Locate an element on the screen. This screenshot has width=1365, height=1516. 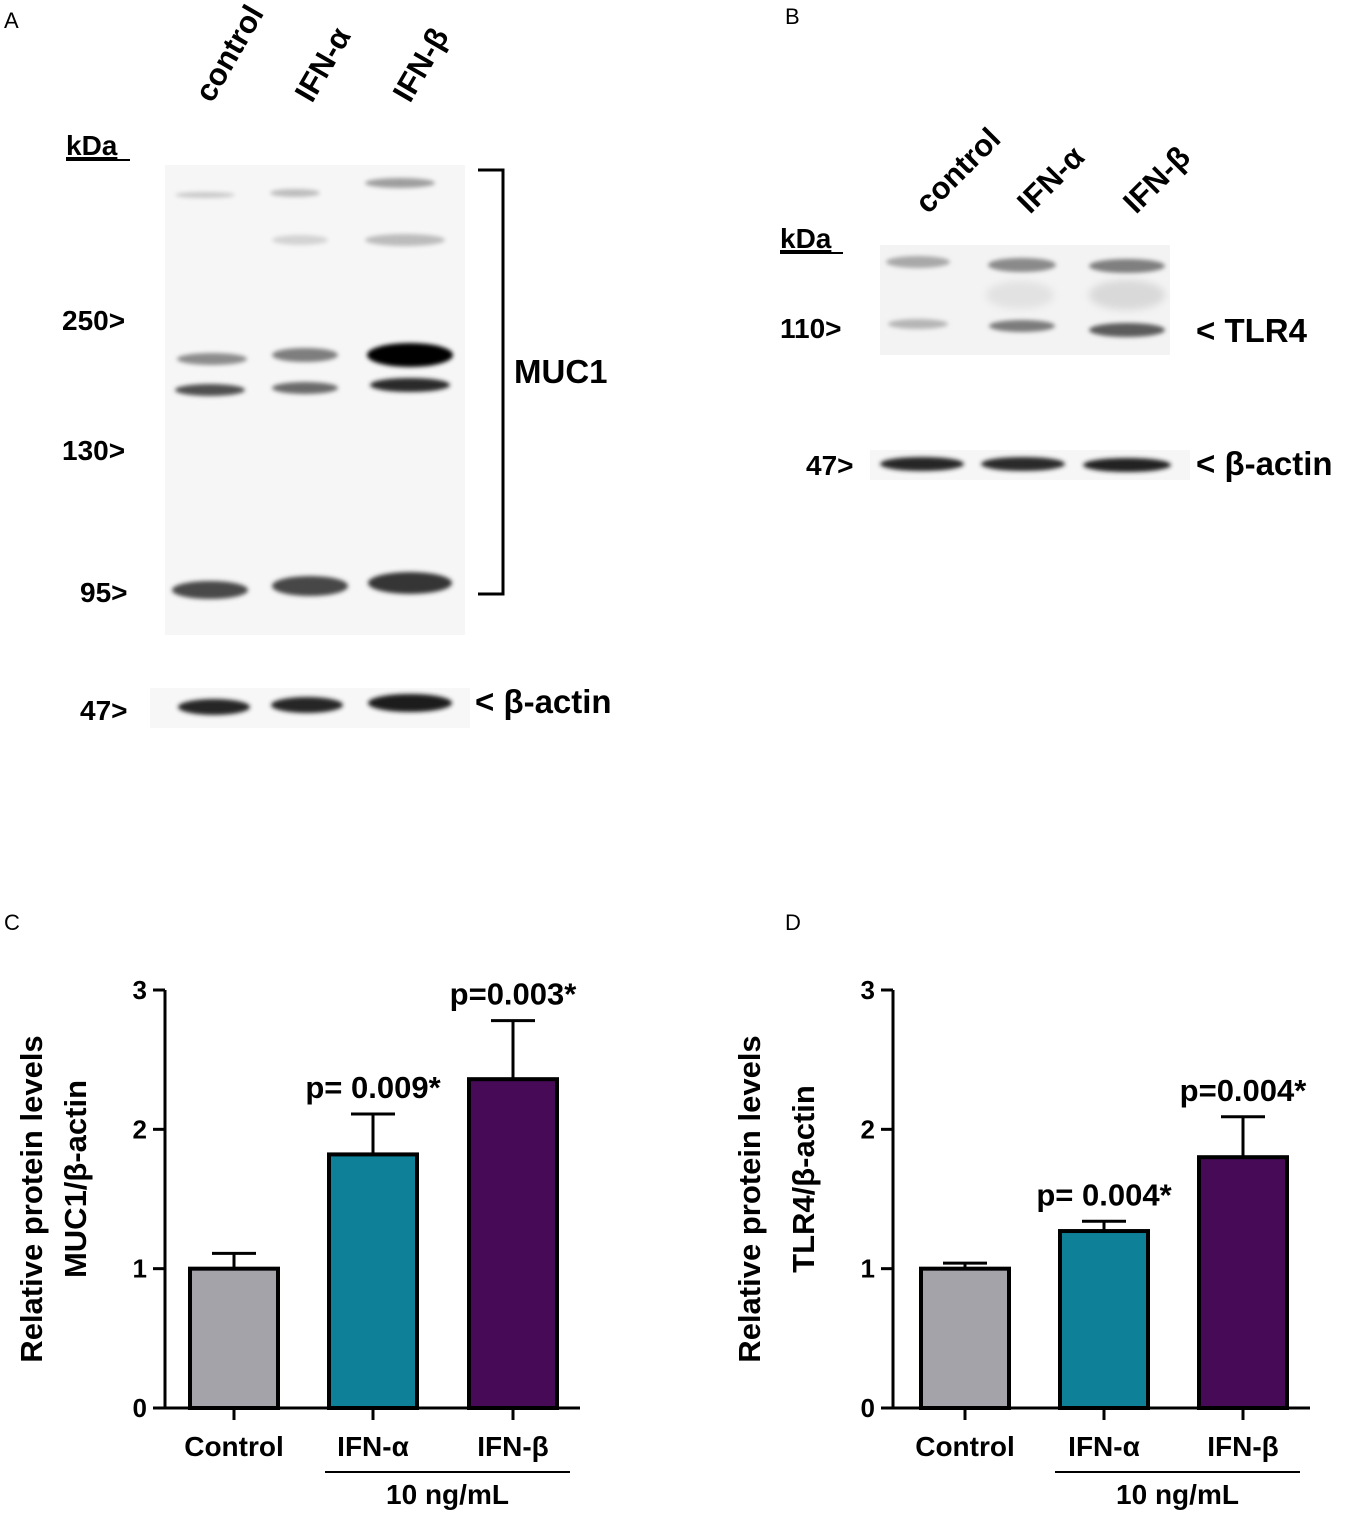
actin-label-b: < β-actin is located at coordinates (1264, 463).